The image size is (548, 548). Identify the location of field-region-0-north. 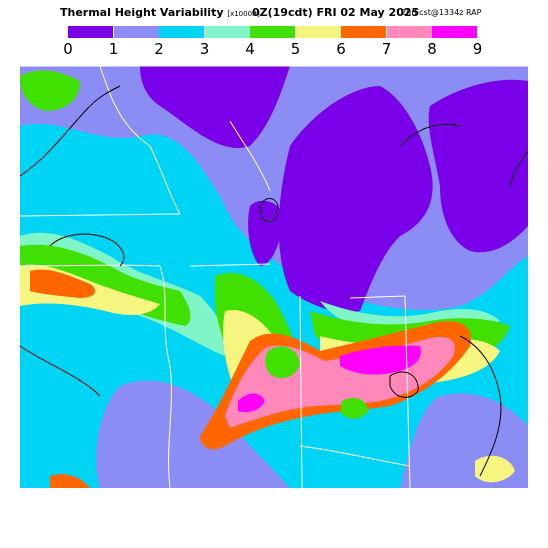
(215, 107).